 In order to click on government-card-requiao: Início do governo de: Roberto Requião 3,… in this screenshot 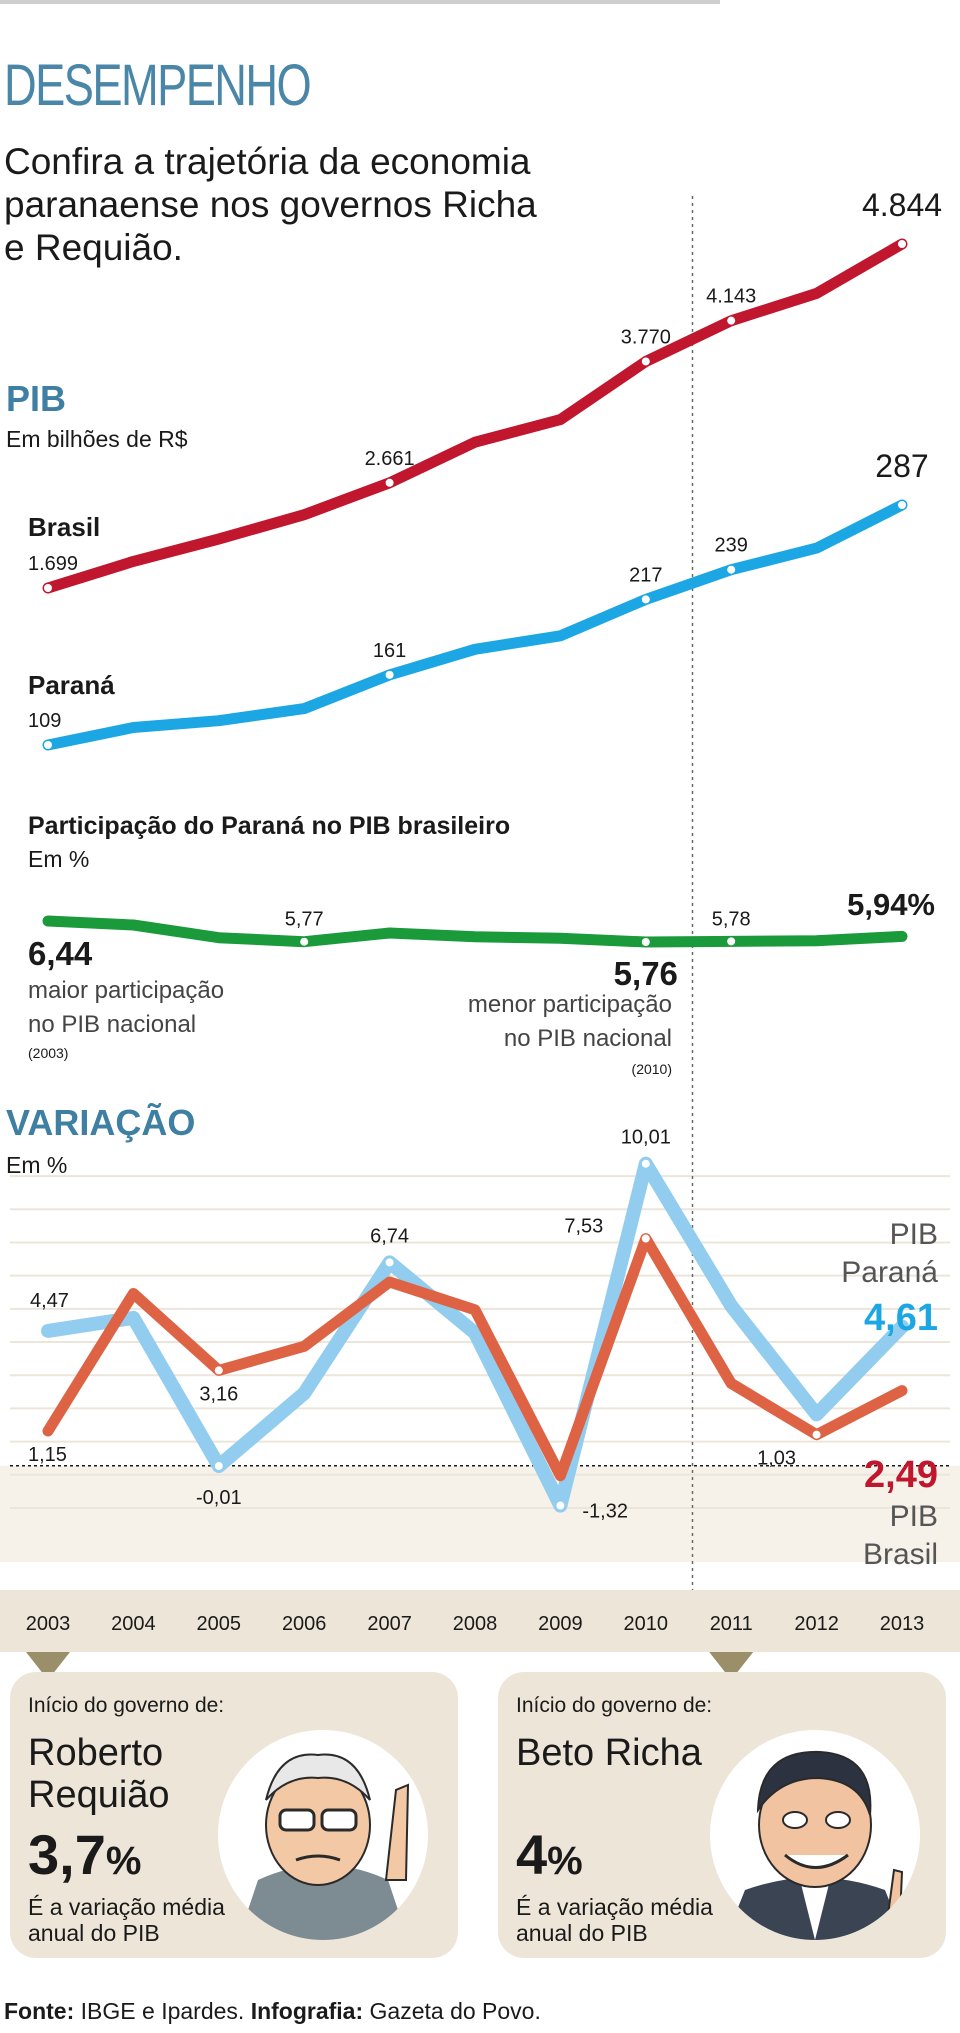, I will do `click(234, 1815)`.